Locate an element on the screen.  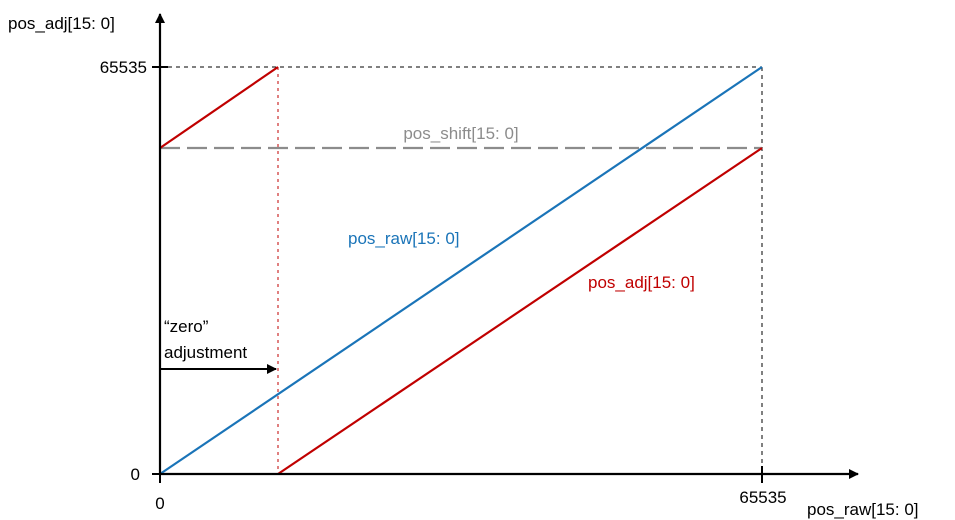
y-axis-label: pos_adj[15: 0] is located at coordinates (61, 23).